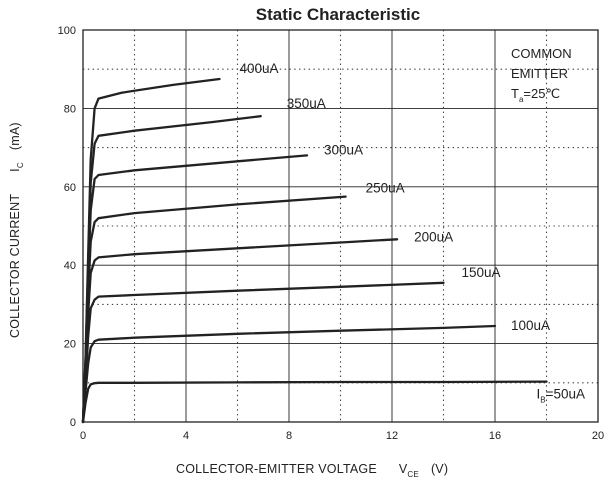  What do you see at coordinates (276, 469) in the screenshot?
I see `x-axis-label-text: COLLECTOR-EMITTER VOLTAGE` at bounding box center [276, 469].